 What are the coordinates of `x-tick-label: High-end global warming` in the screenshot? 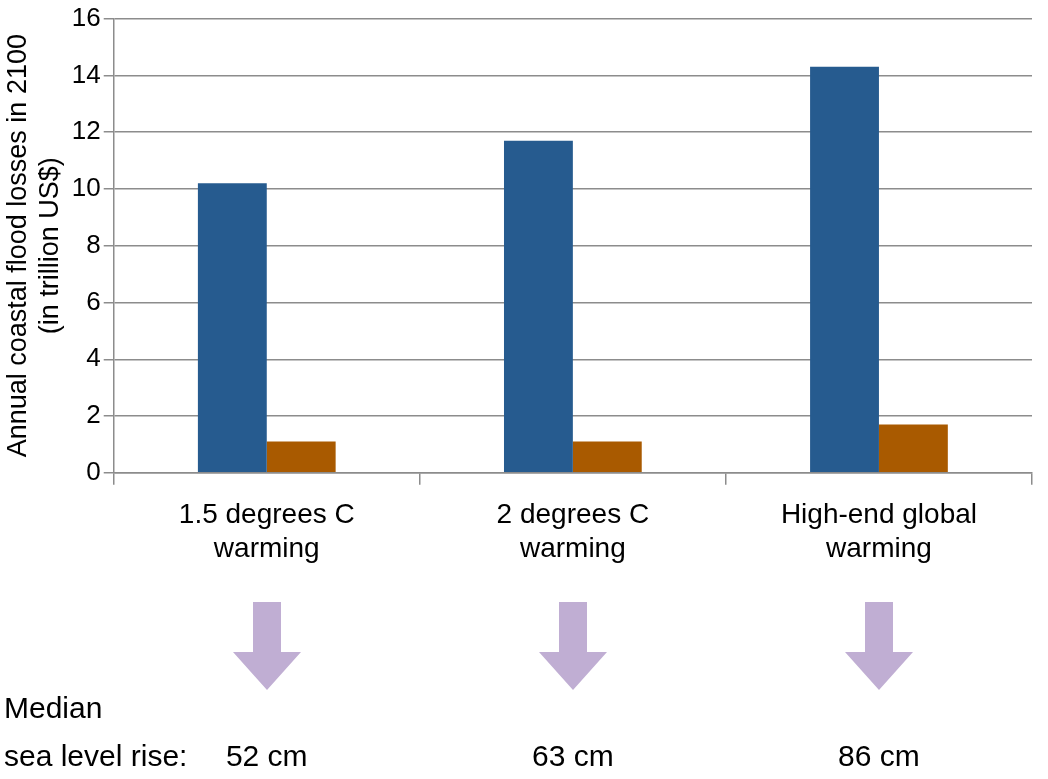 It's located at (879, 530).